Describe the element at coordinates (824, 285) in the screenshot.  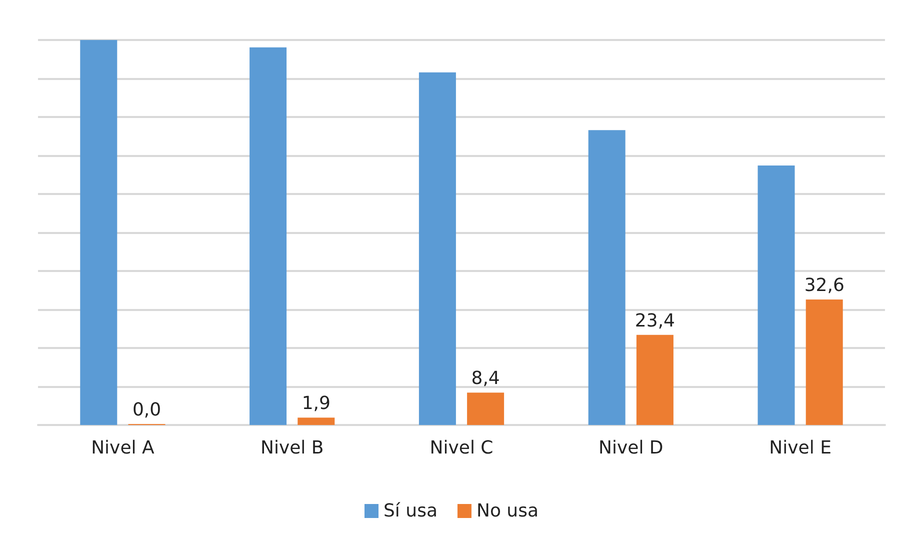
I see `data-label: 32,6` at that location.